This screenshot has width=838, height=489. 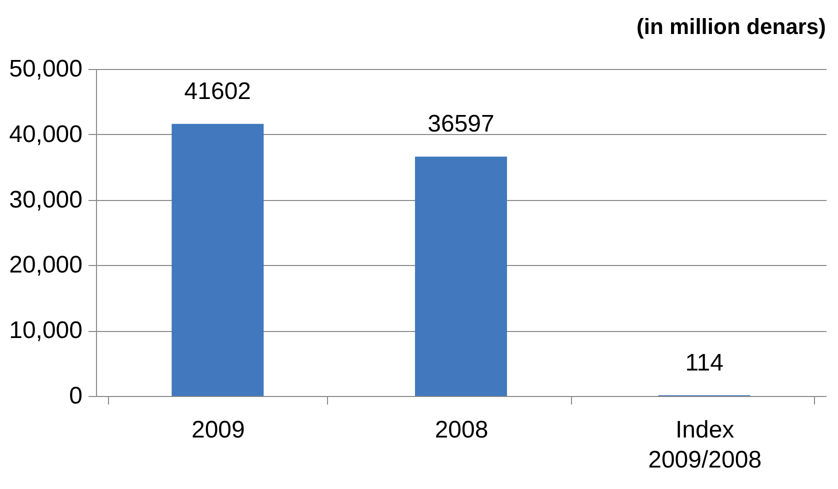 I want to click on x-tick-label: 2008, so click(x=461, y=430).